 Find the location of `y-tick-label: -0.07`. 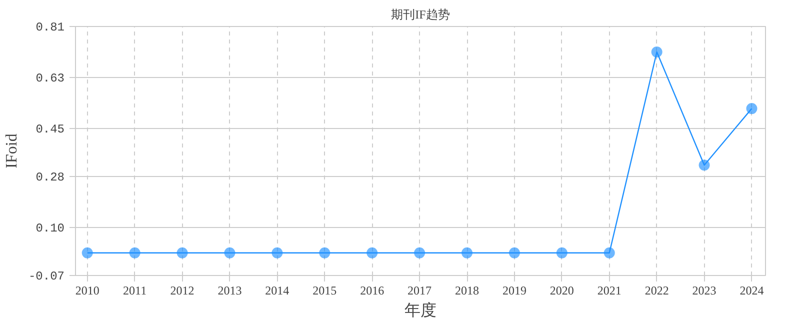

y-tick-label: -0.07 is located at coordinates (46, 277).